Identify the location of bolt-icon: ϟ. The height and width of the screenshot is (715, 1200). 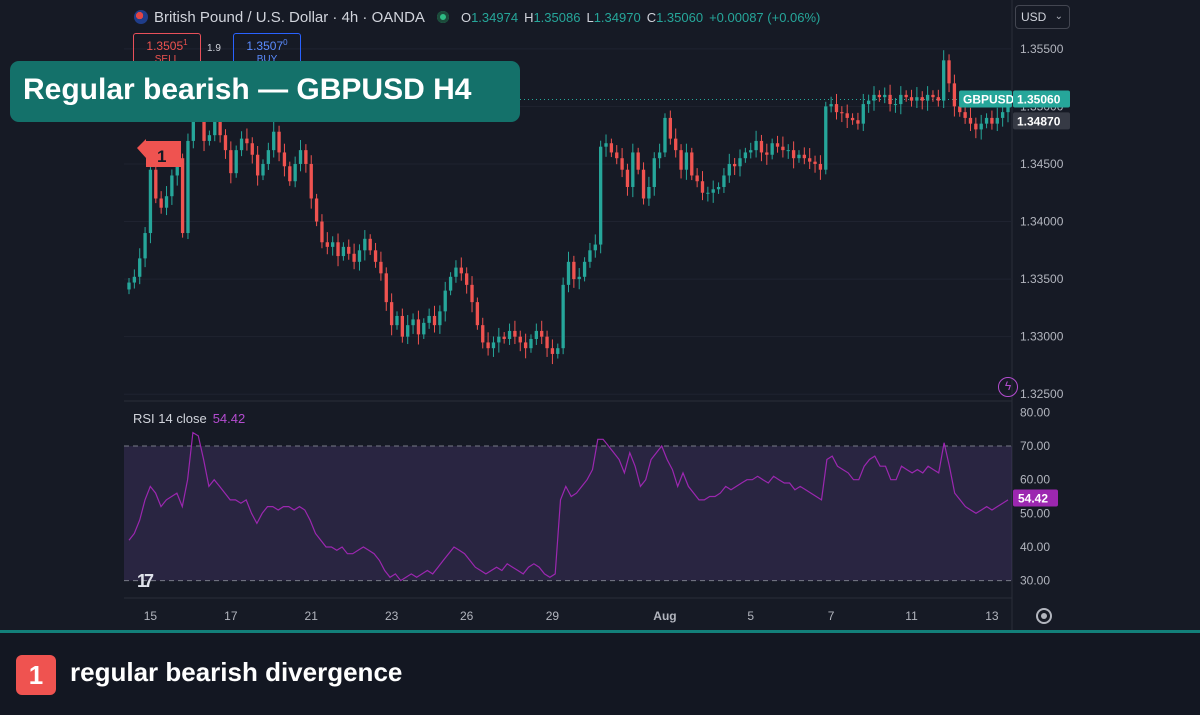
(1008, 387).